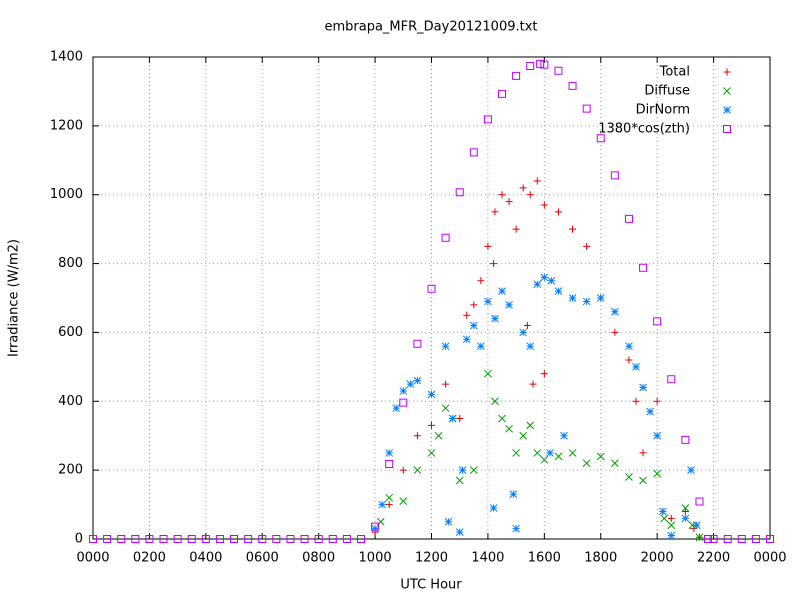  Describe the element at coordinates (79, 539) in the screenshot. I see `y-tick-label: 0` at that location.